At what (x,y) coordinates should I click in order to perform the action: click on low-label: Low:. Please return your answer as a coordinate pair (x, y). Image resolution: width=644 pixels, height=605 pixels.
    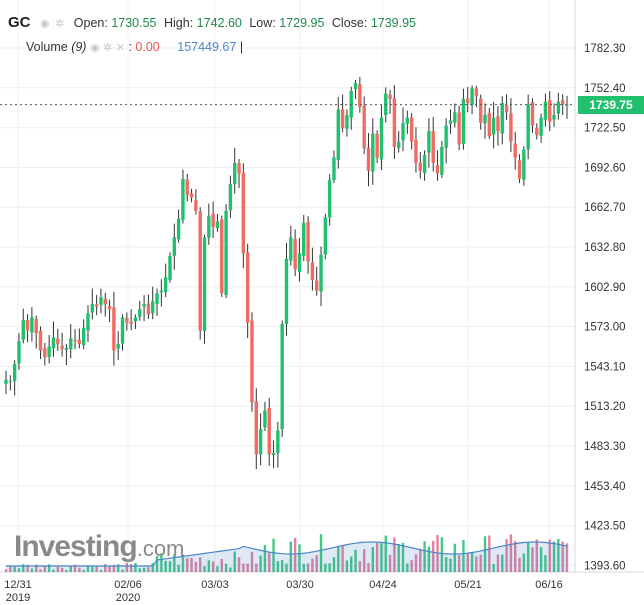
    Looking at the image, I should click on (262, 23).